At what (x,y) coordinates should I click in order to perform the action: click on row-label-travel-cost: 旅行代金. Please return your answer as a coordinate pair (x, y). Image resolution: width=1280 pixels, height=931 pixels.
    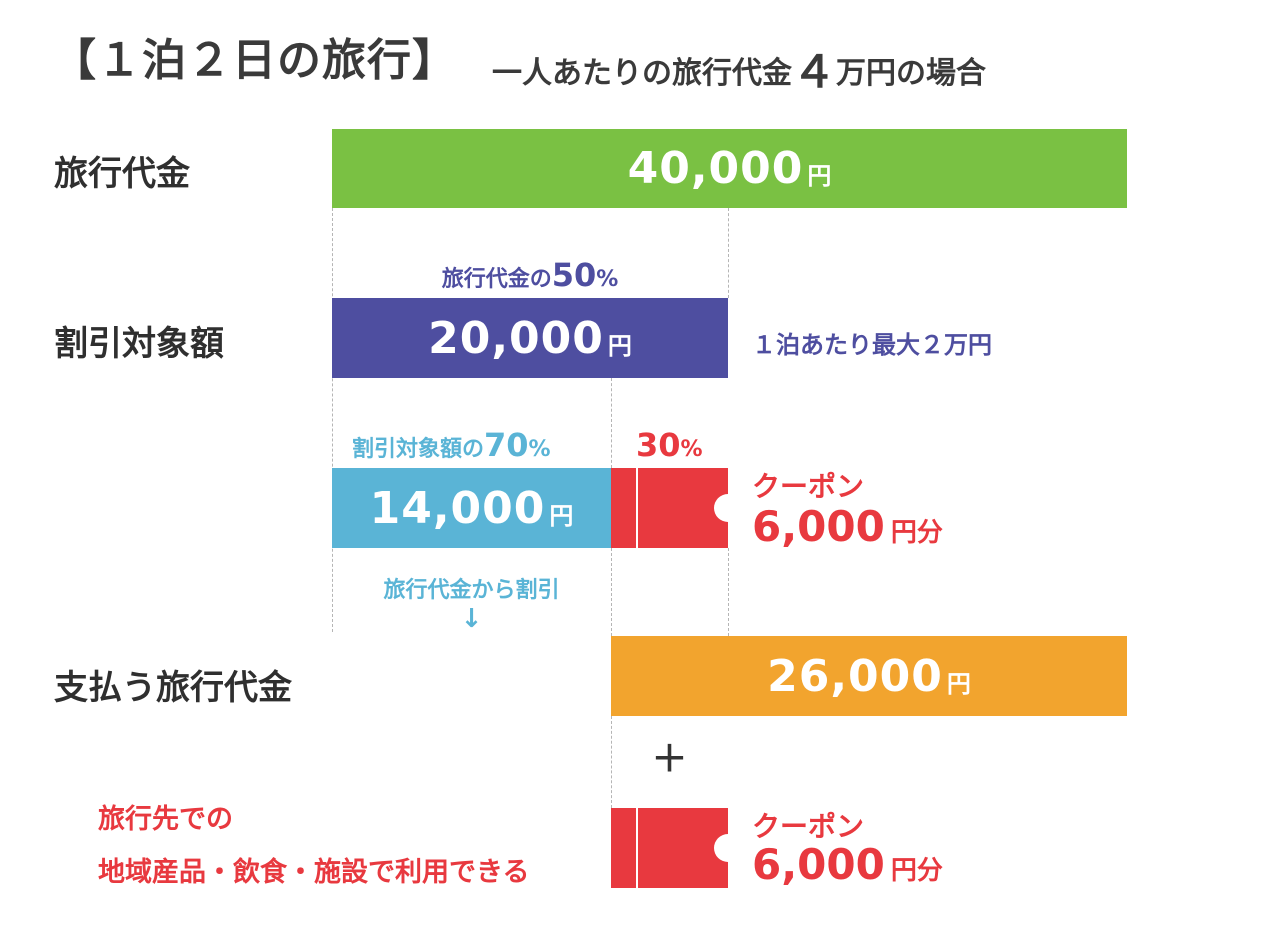
    Looking at the image, I should click on (122, 174).